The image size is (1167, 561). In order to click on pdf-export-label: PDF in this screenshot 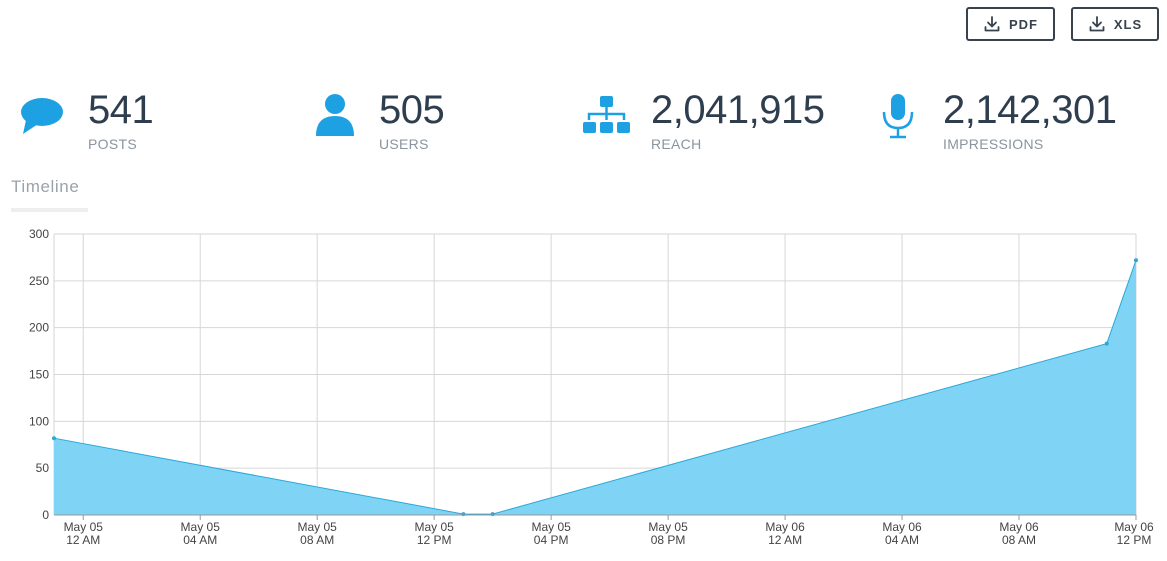, I will do `click(1023, 24)`.